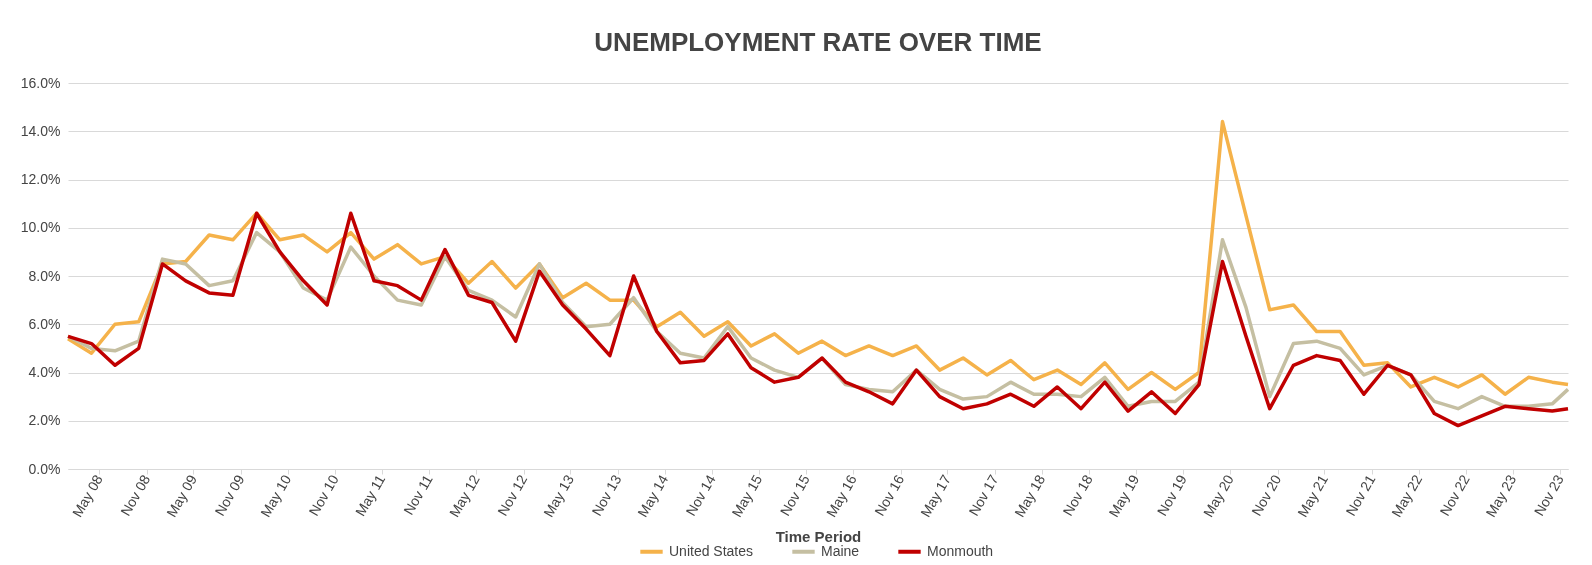 This screenshot has height=565, width=1592. What do you see at coordinates (818, 536) in the screenshot?
I see `x-axis-title: Time Period` at bounding box center [818, 536].